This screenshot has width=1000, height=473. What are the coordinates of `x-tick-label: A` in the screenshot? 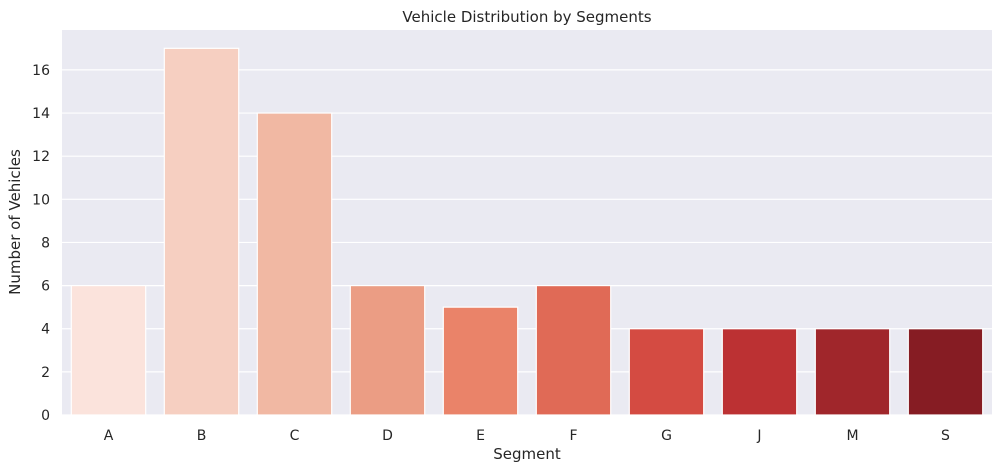 It's located at (109, 436).